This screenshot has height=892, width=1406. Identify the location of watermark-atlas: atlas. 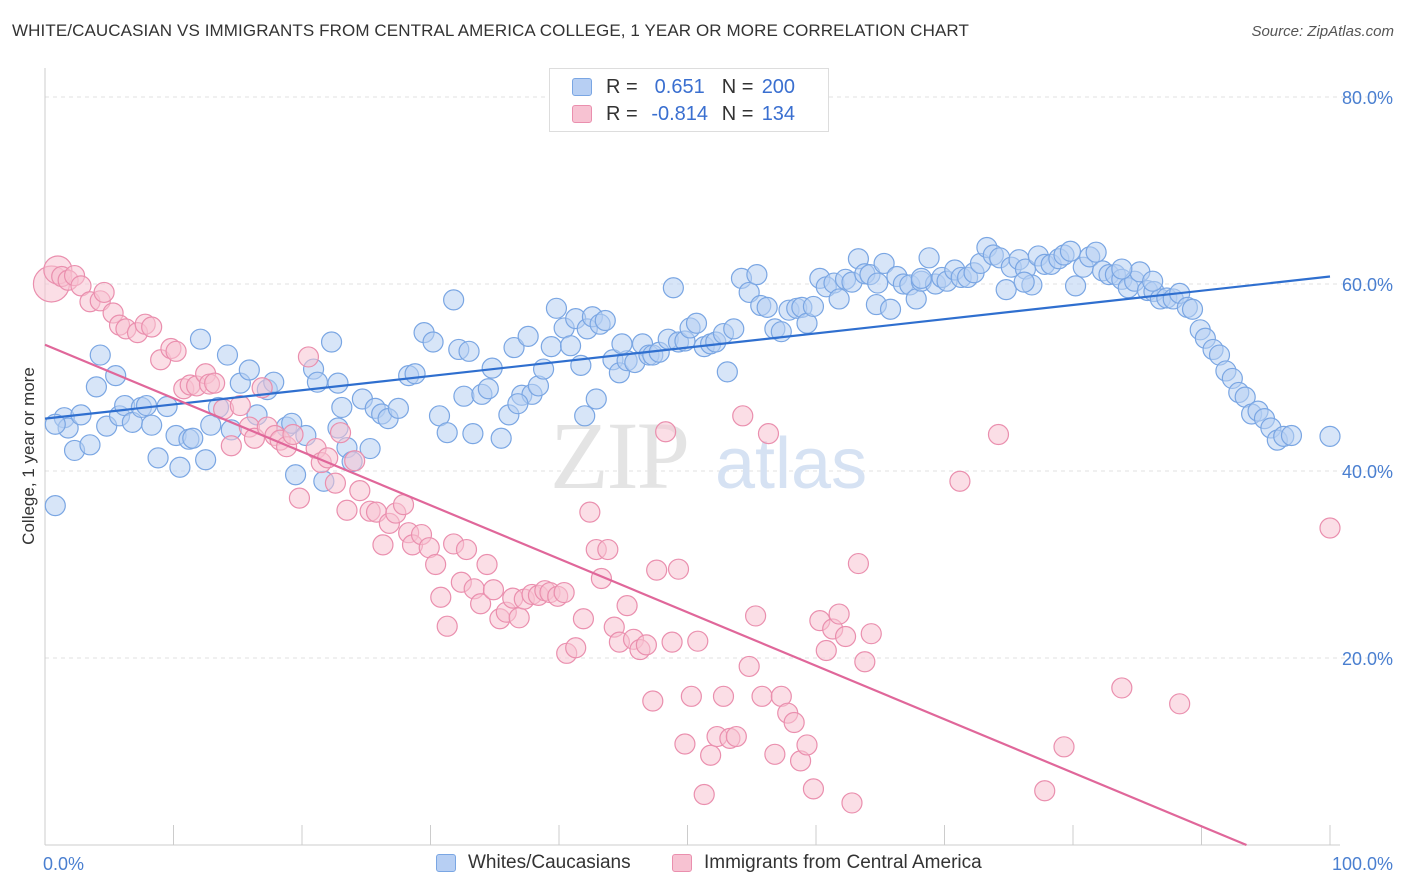
(791, 464).